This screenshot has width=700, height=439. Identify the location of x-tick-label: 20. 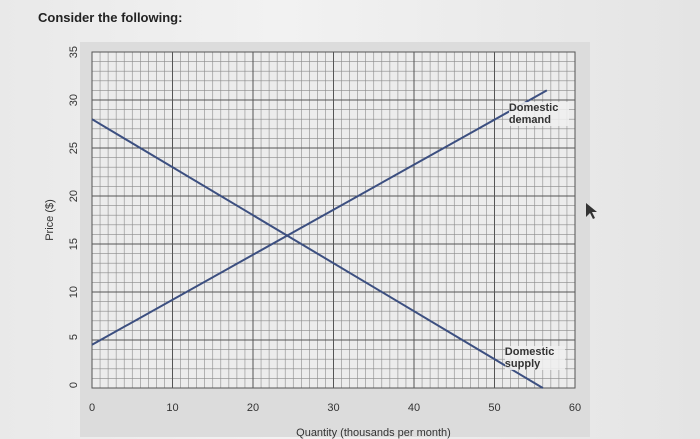
(253, 408).